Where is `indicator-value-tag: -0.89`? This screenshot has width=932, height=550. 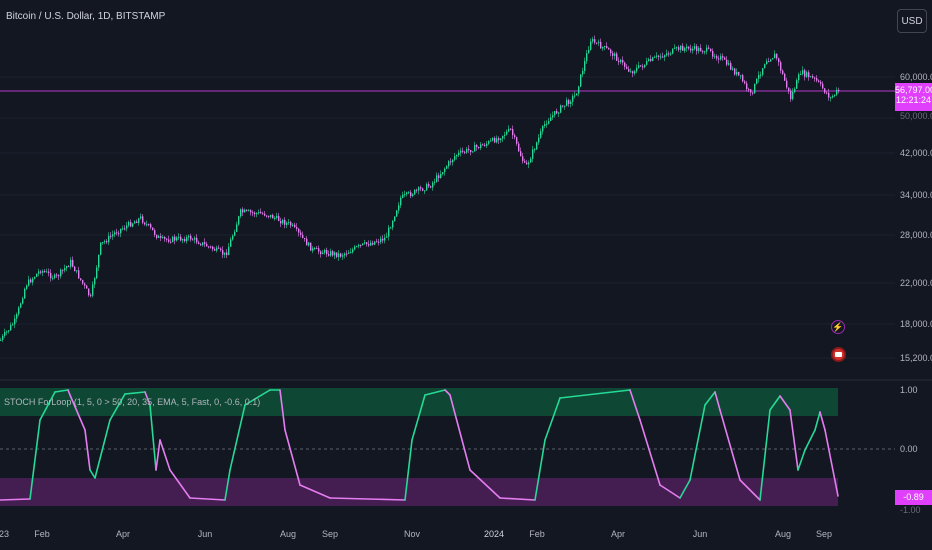
indicator-value-tag: -0.89 is located at coordinates (913, 497).